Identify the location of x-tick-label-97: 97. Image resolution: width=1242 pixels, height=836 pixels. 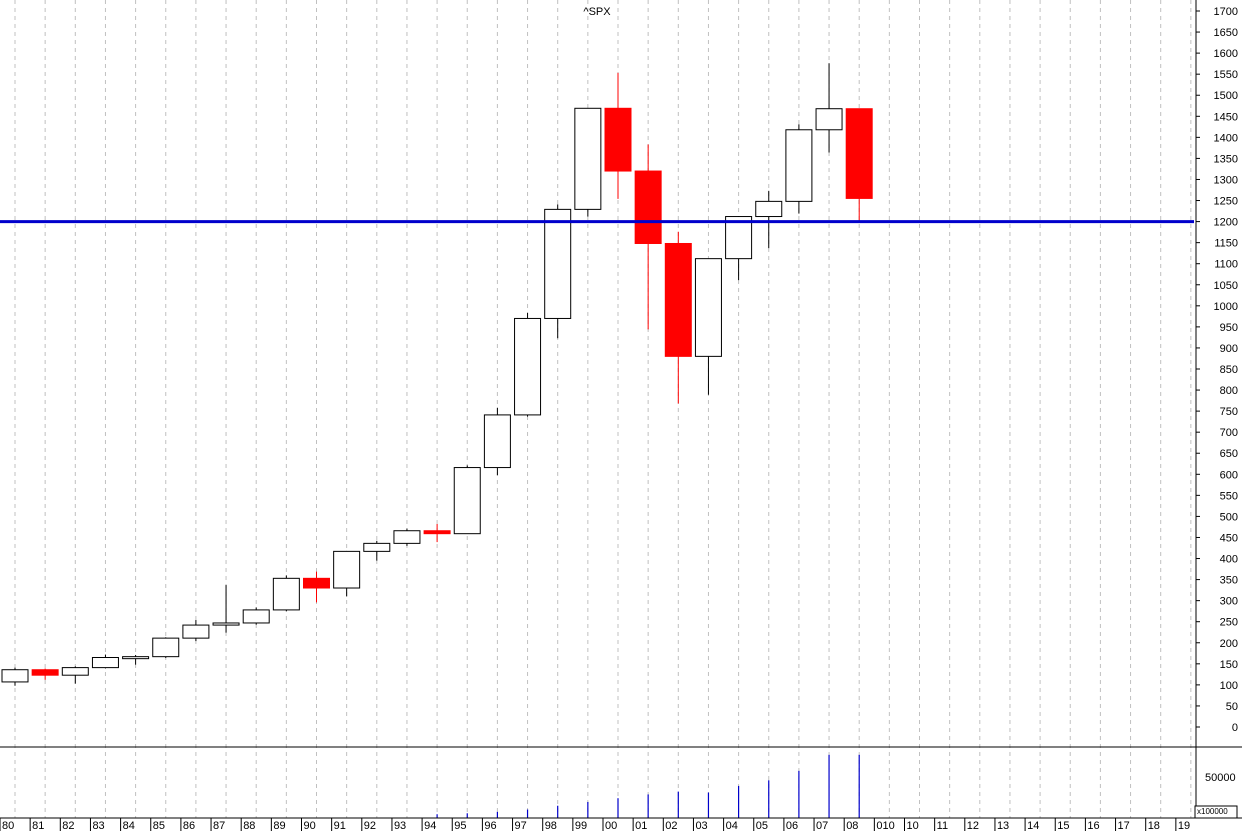
(521, 825).